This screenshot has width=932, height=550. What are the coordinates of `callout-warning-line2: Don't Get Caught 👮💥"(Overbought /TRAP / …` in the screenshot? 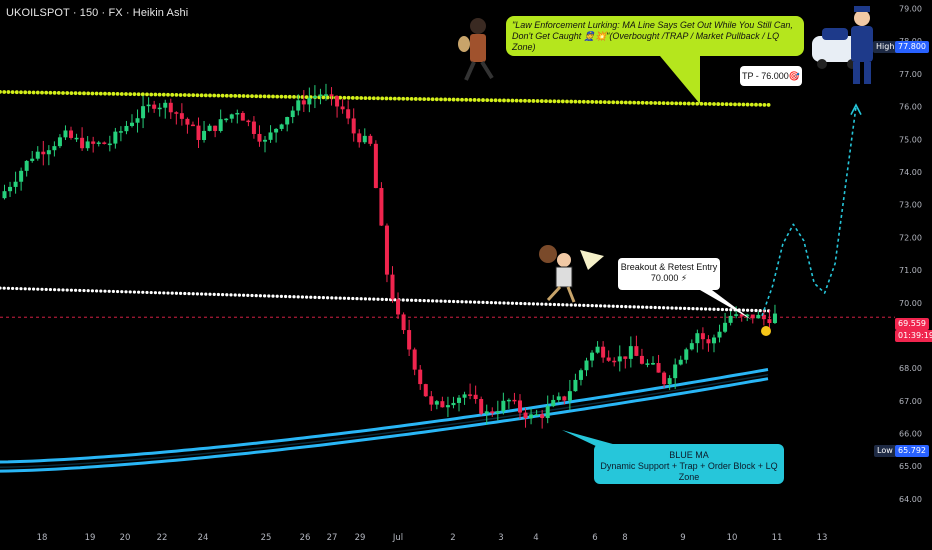 It's located at (646, 41).